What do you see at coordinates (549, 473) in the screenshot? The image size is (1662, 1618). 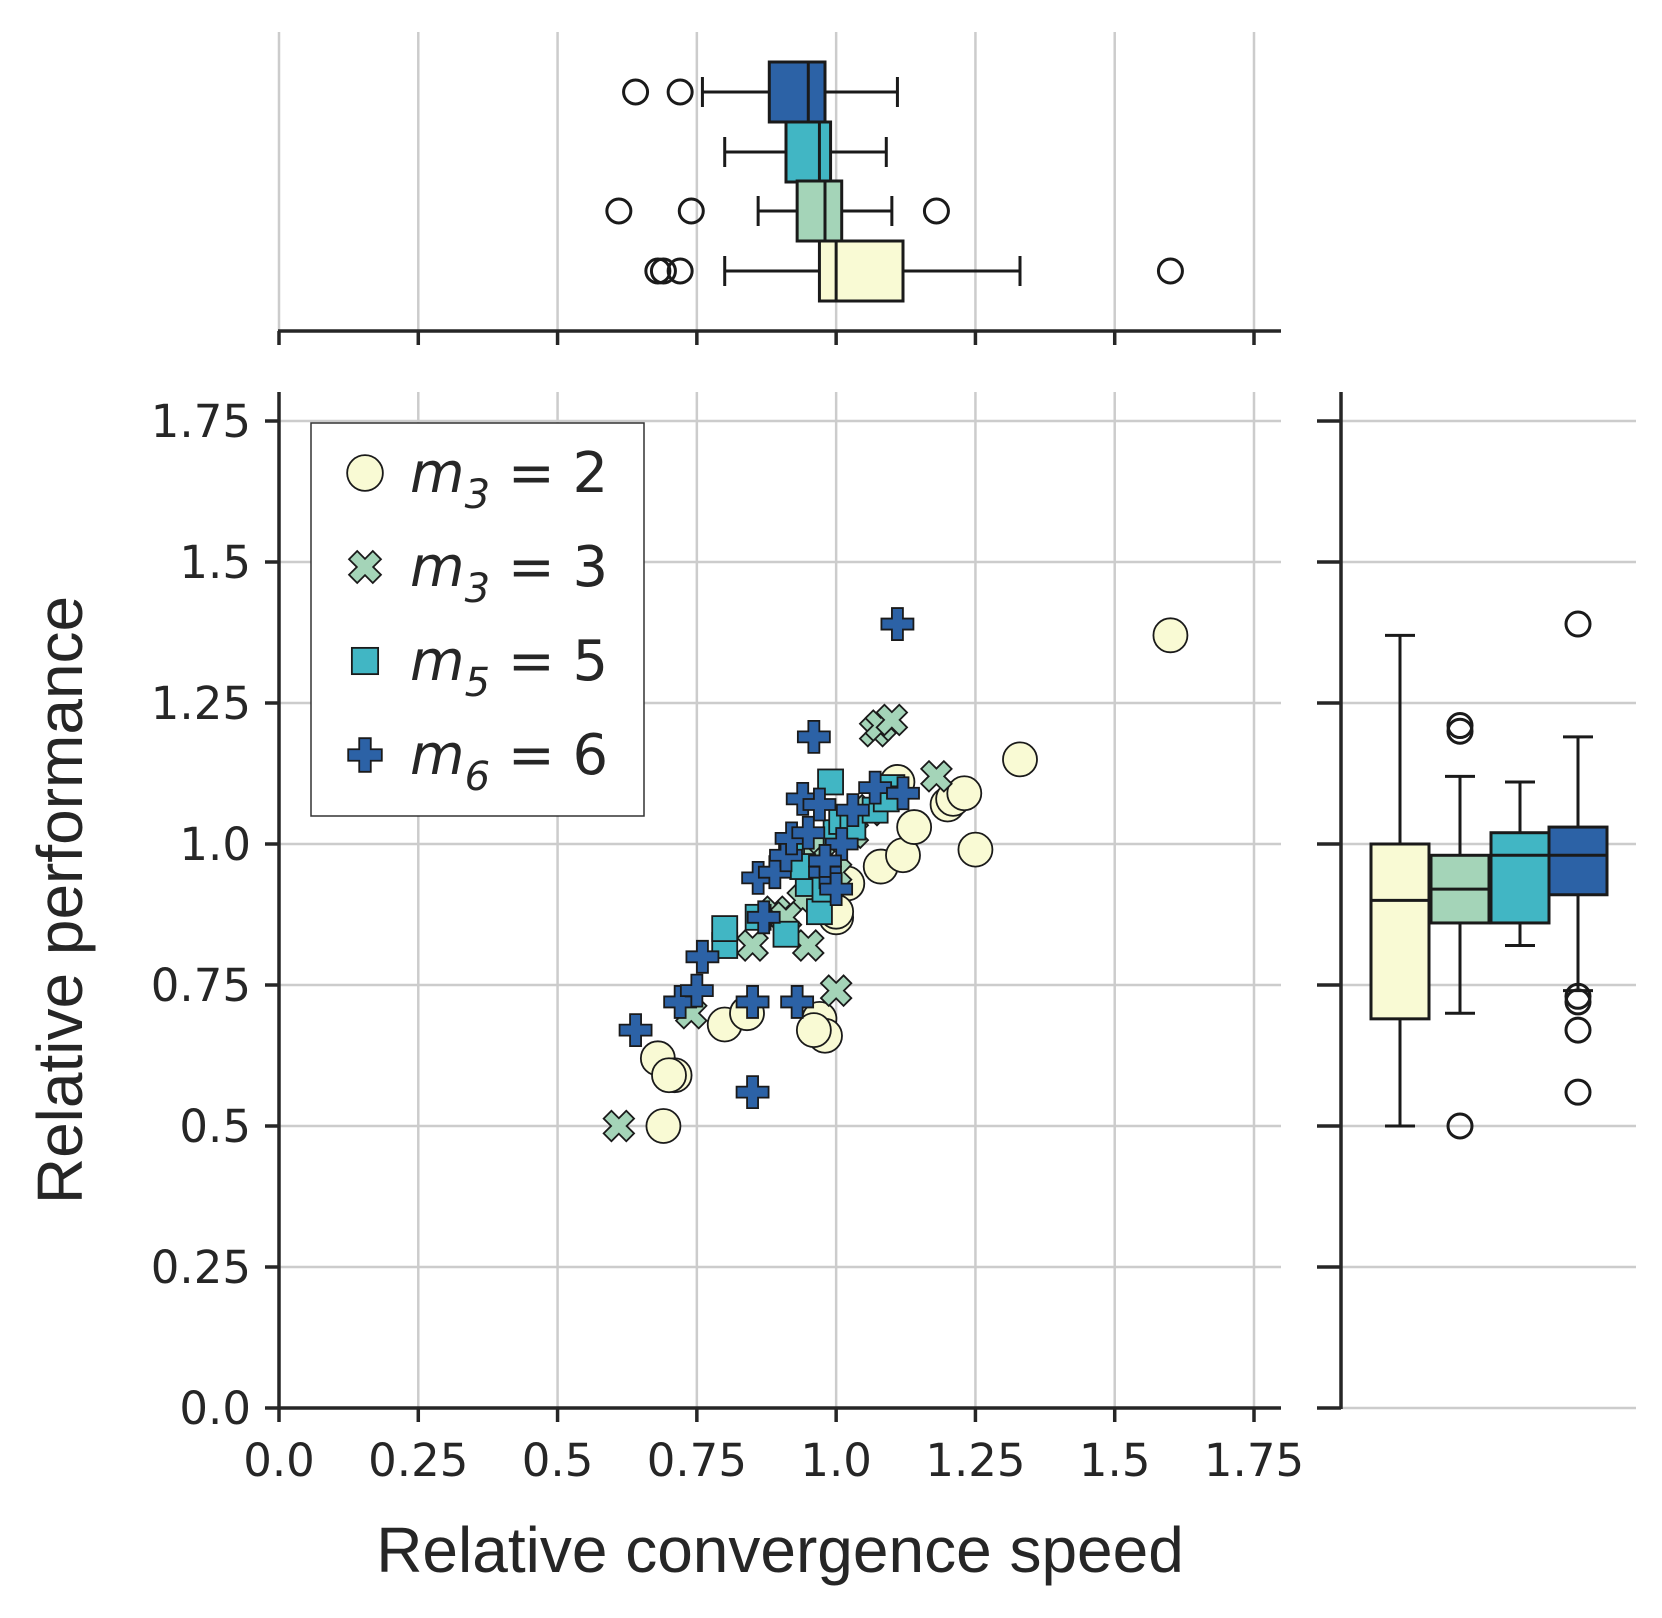 I see `legend-rest: = 2` at bounding box center [549, 473].